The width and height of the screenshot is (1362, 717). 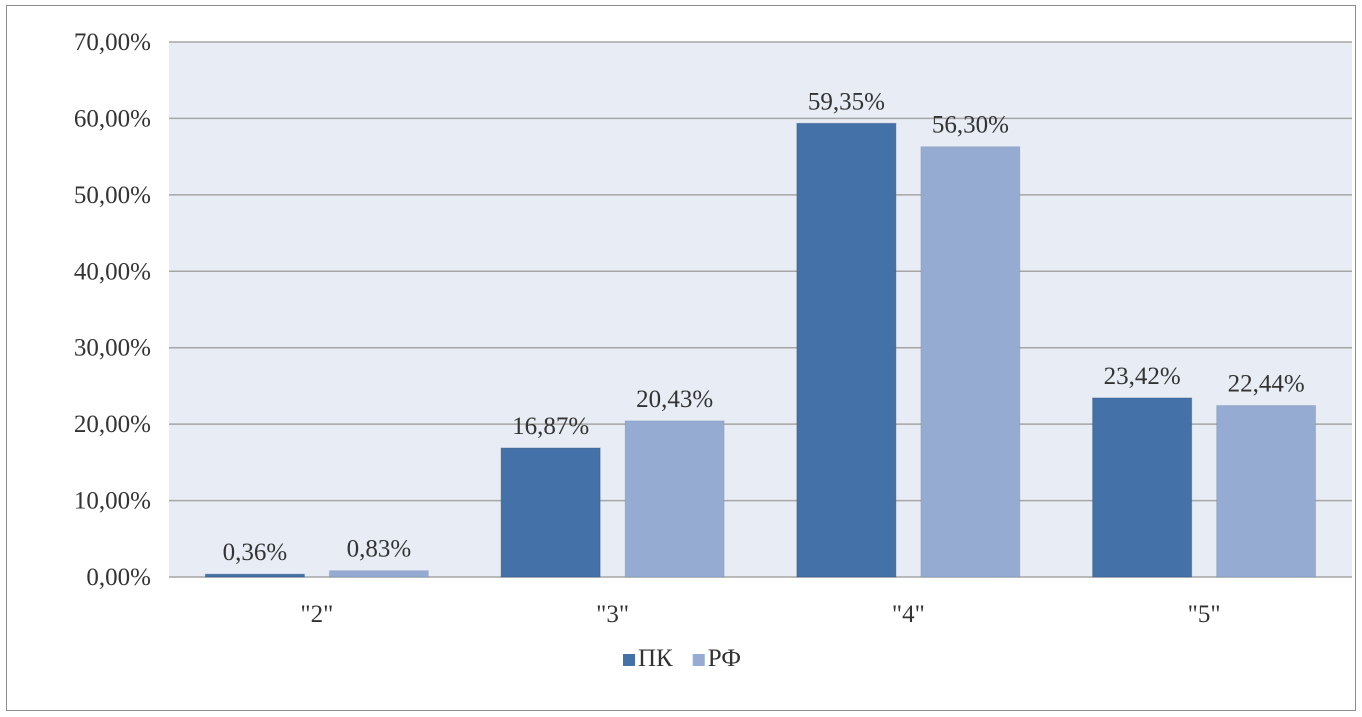 What do you see at coordinates (1204, 614) in the screenshot?
I see `x-category-label: "5"` at bounding box center [1204, 614].